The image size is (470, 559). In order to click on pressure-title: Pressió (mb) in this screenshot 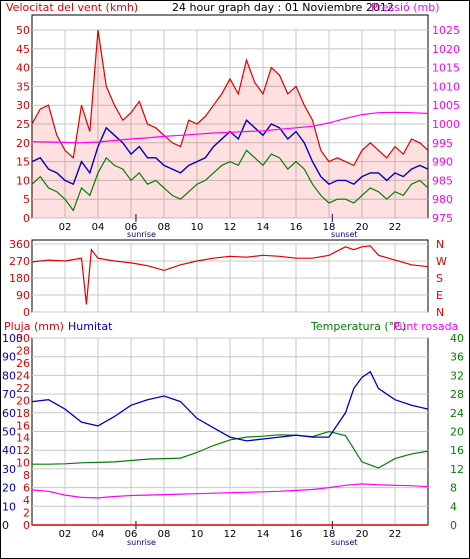, I will do `click(405, 7)`.